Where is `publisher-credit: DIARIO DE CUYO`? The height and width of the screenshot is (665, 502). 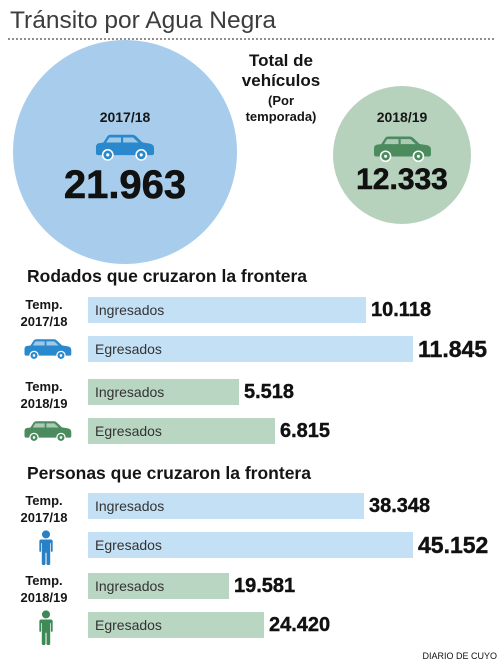 publisher-credit: DIARIO DE CUYO is located at coordinates (459, 656).